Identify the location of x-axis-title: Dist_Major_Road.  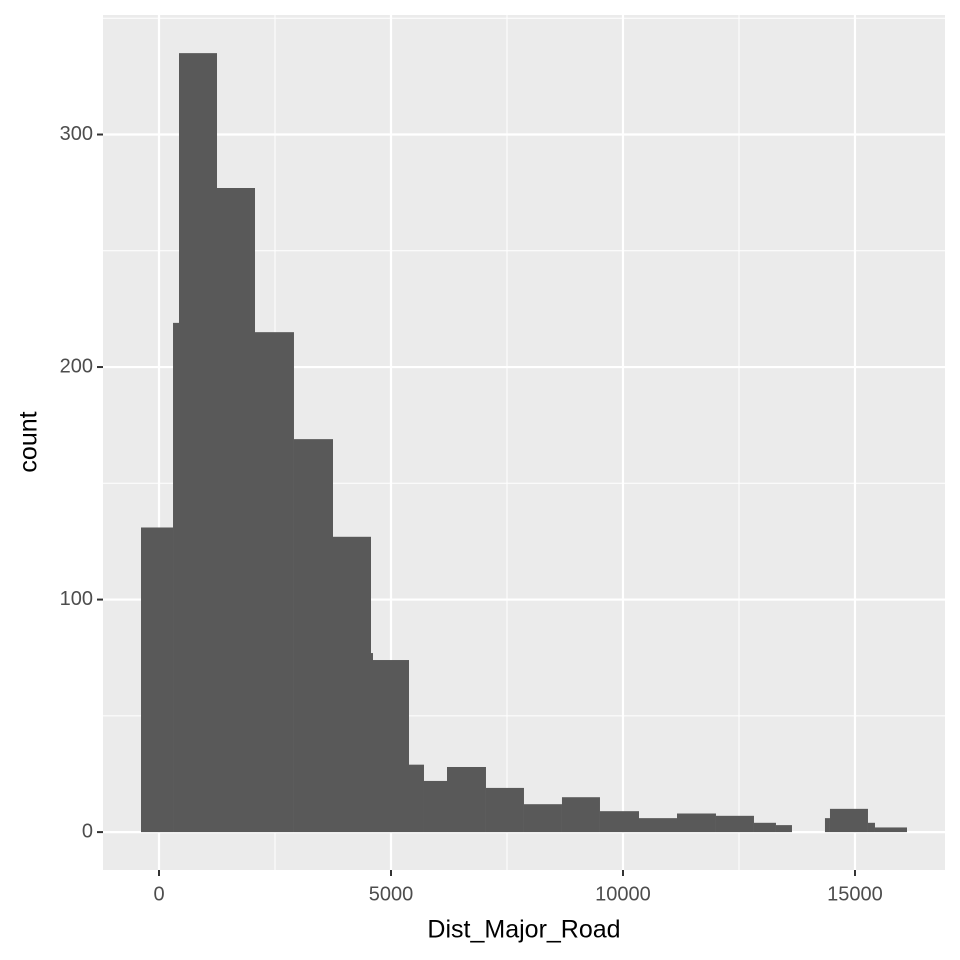
(523, 930).